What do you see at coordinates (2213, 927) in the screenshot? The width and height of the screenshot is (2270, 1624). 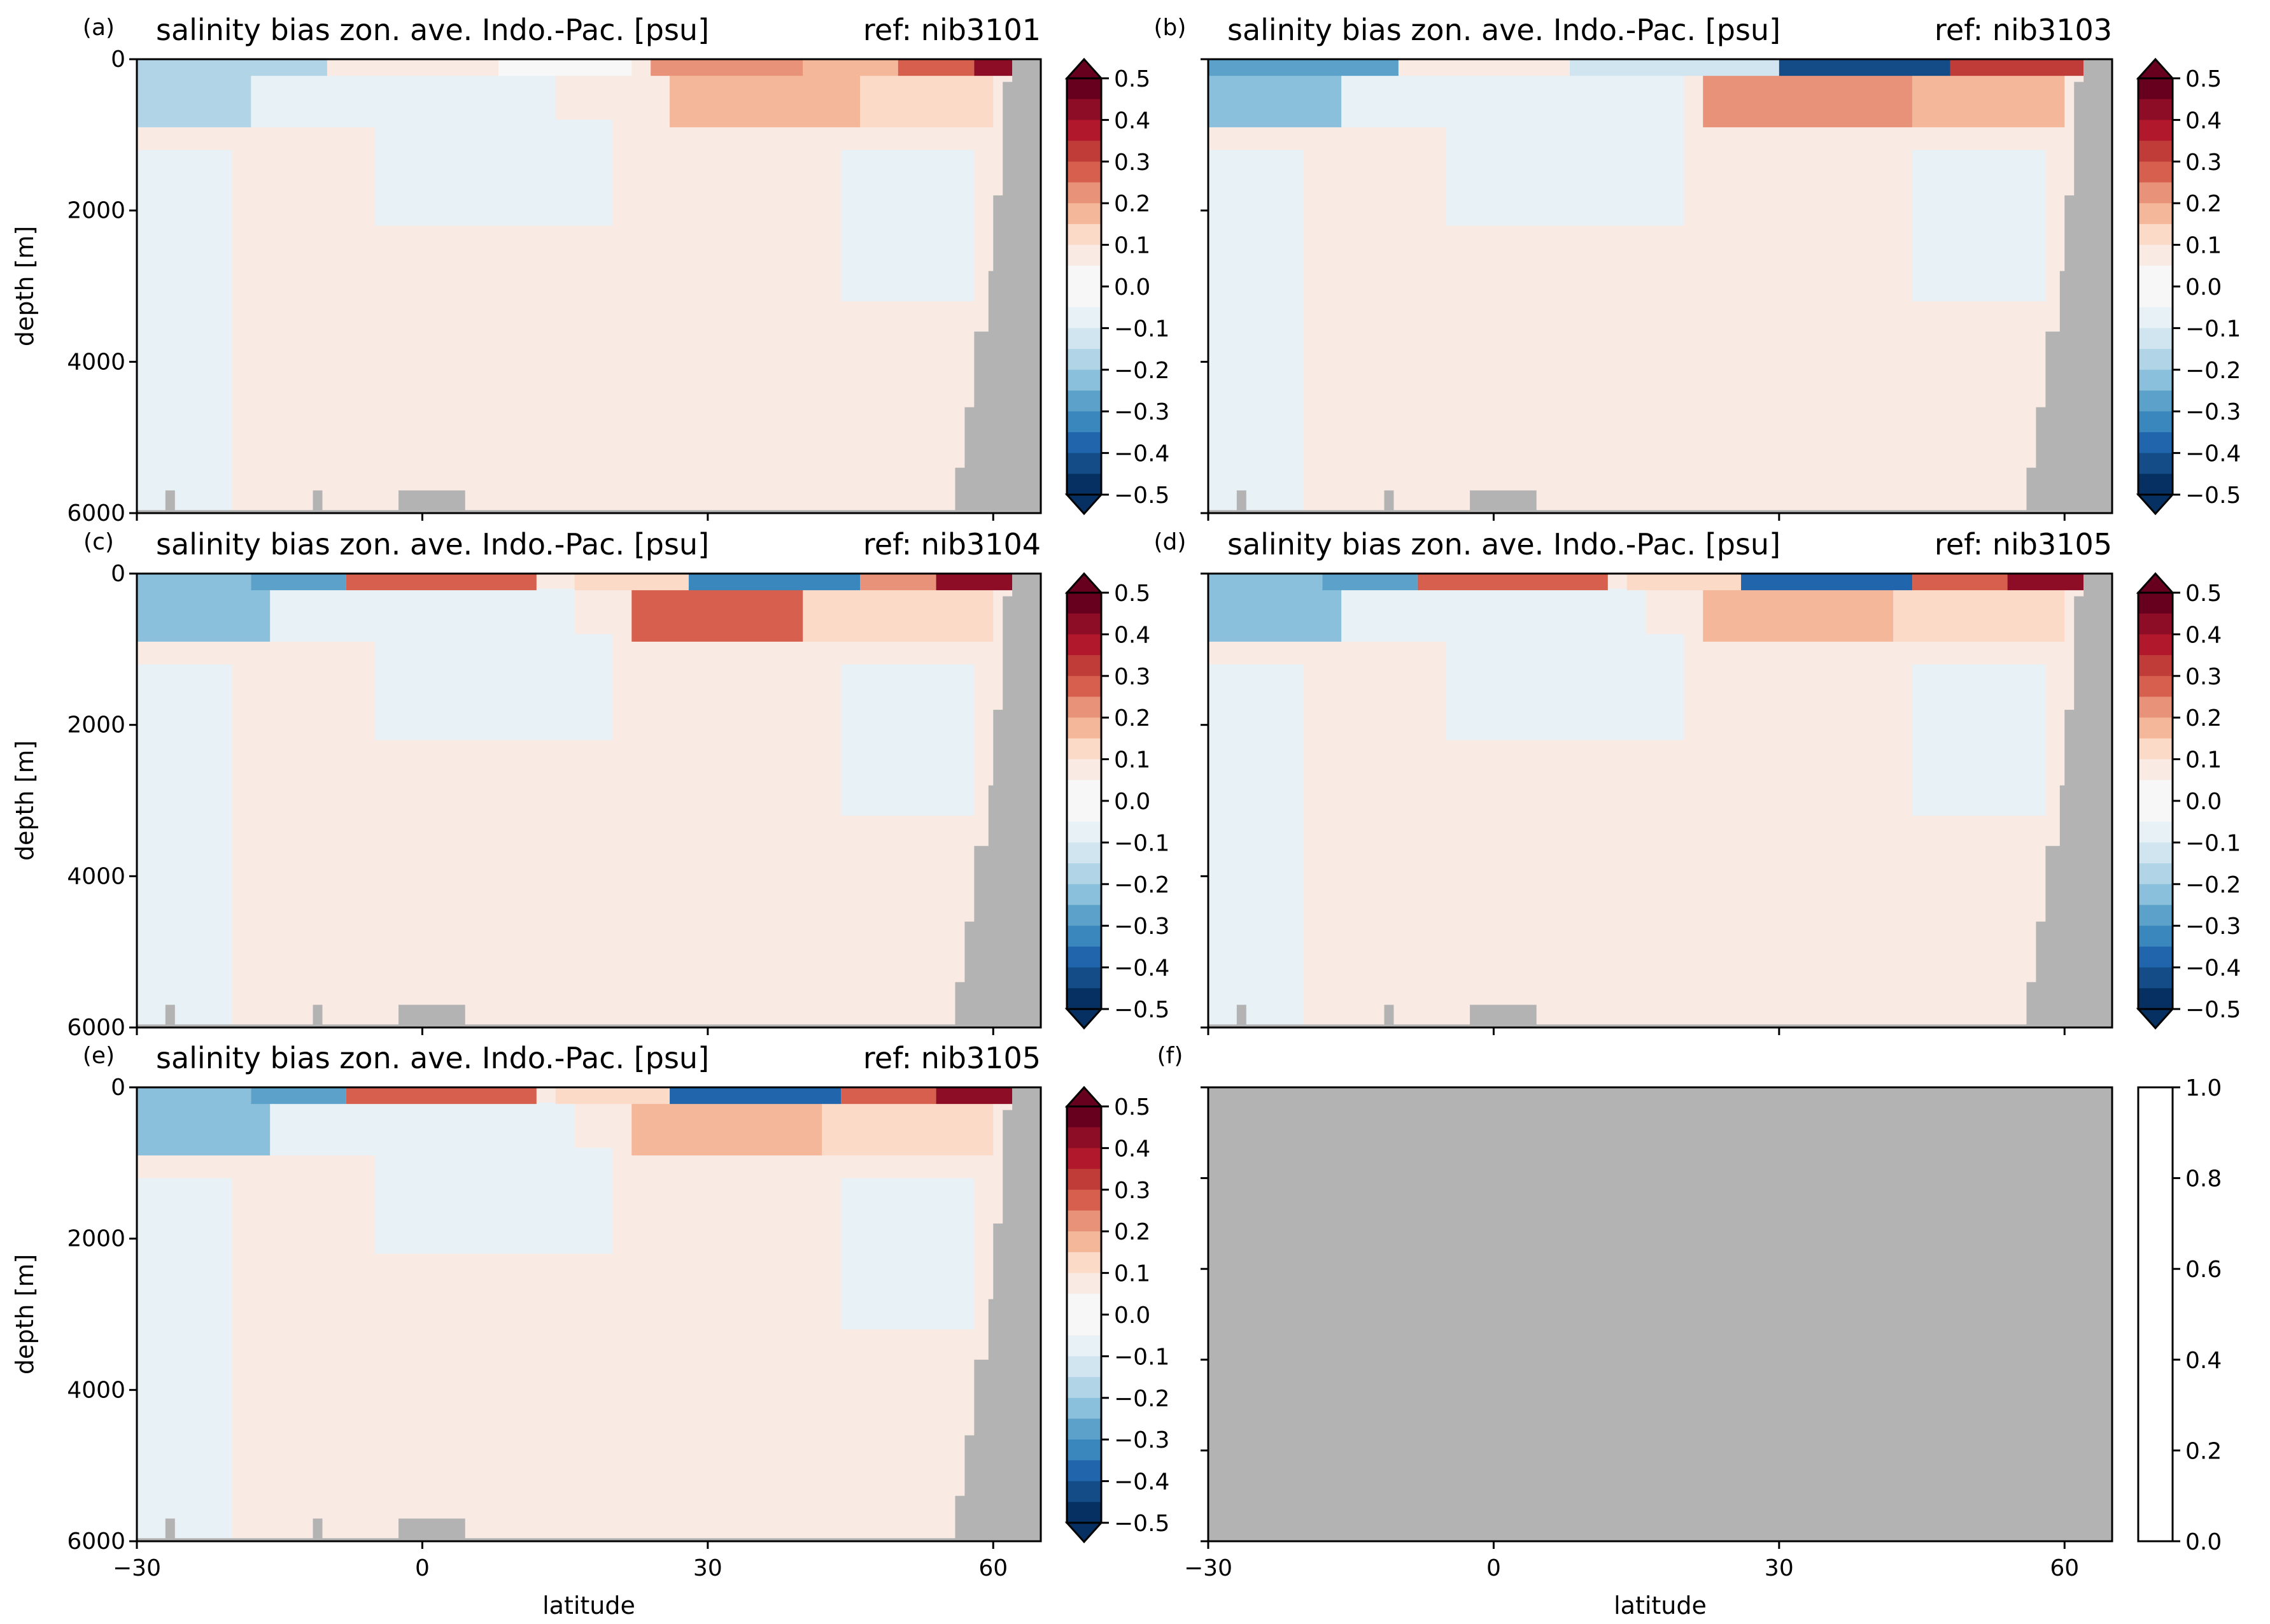 I see `colorbar-tick-label: −0.3` at bounding box center [2213, 927].